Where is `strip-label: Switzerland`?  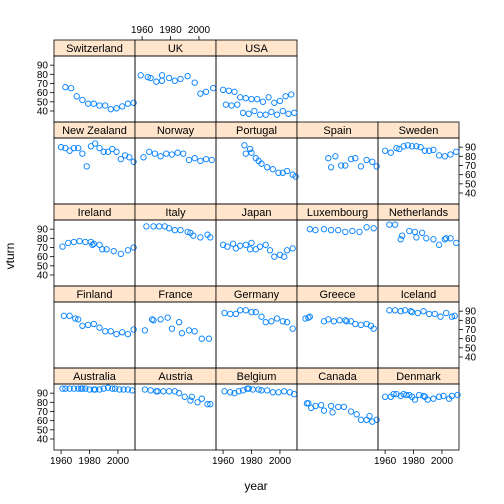
strip-label: Switzerland is located at coordinates (94, 49).